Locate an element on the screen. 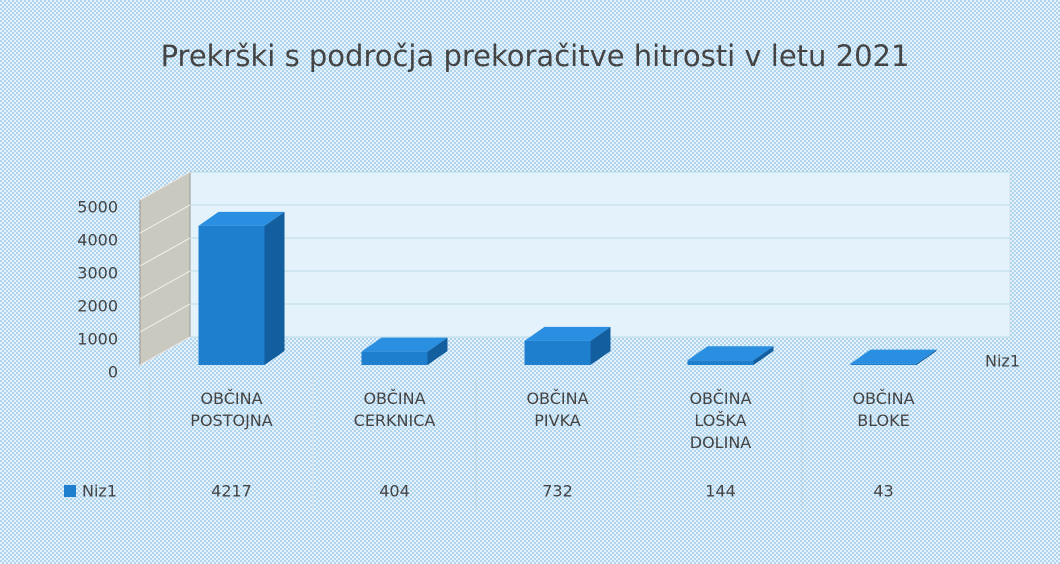 The height and width of the screenshot is (564, 1060). y-tick-label: 1000 is located at coordinates (97, 339).